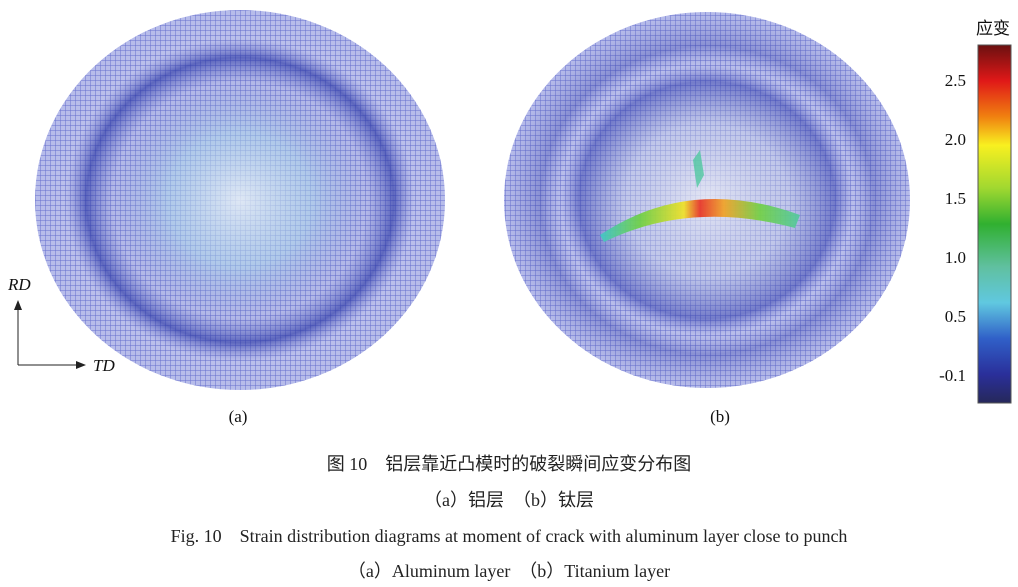 Image resolution: width=1018 pixels, height=587 pixels. I want to click on colorbar: 应变 2.5 2.0 1.5 1.0 0.5 -0.1, so click(975, 211).